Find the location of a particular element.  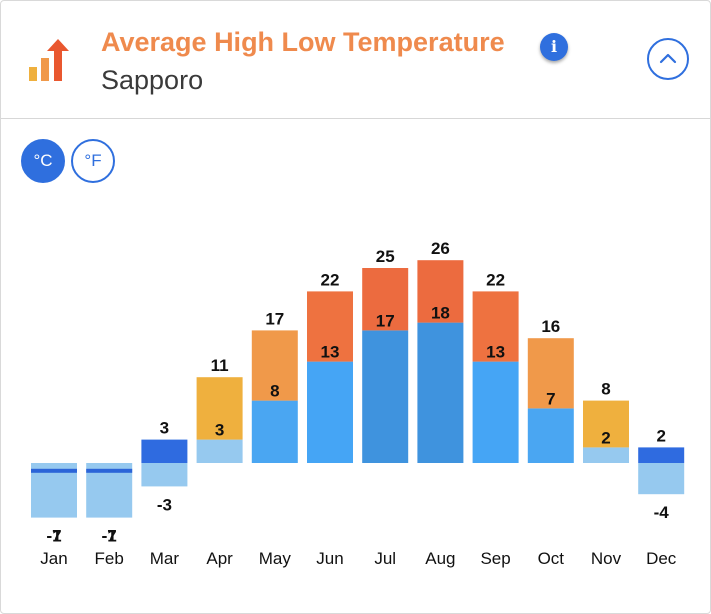

high-temp-label: 25 is located at coordinates (385, 256).